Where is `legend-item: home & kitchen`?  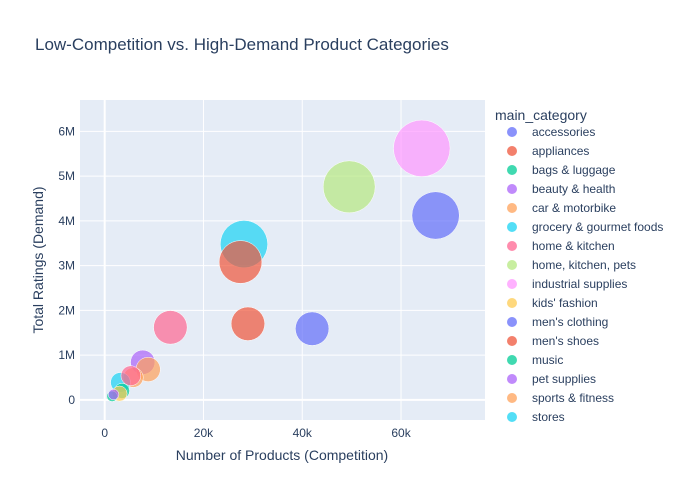 legend-item: home & kitchen is located at coordinates (561, 246).